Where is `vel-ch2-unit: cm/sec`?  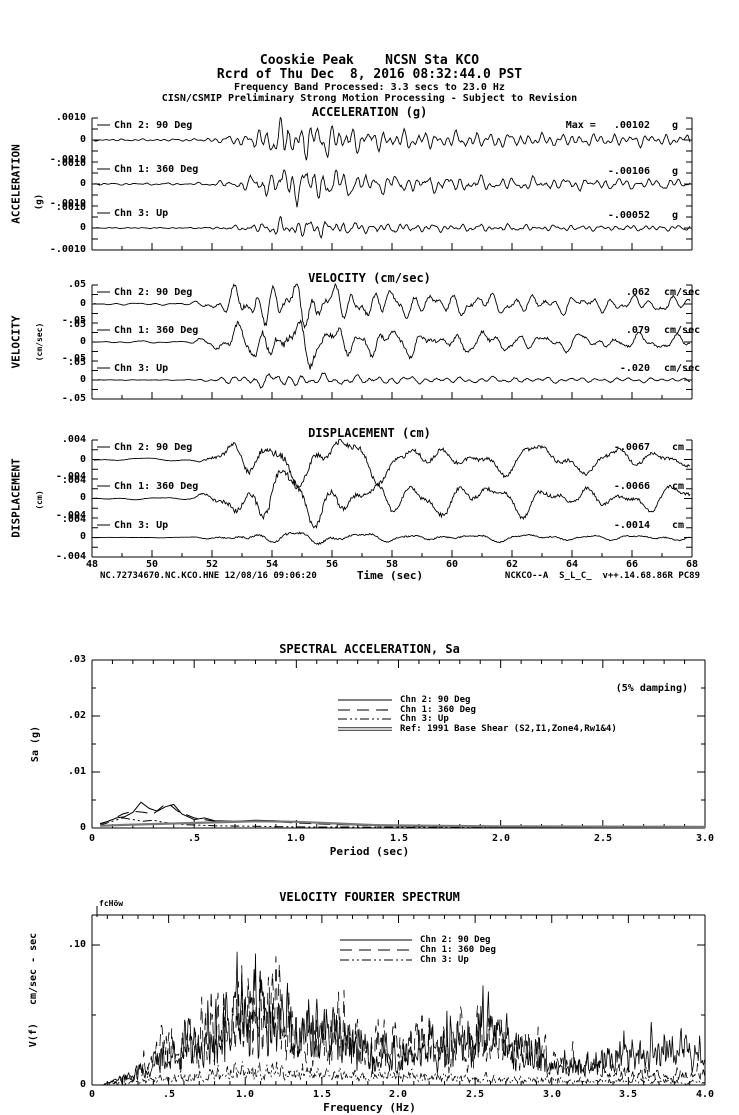
vel-ch2-unit: cm/sec is located at coordinates (682, 292).